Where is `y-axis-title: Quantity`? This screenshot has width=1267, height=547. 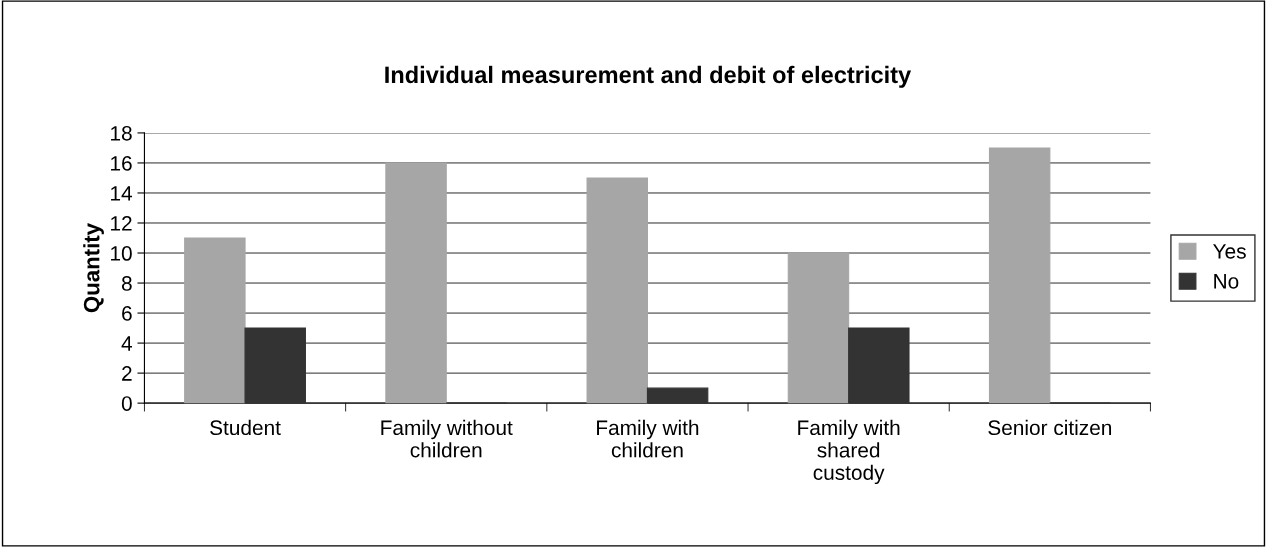 y-axis-title: Quantity is located at coordinates (93, 268).